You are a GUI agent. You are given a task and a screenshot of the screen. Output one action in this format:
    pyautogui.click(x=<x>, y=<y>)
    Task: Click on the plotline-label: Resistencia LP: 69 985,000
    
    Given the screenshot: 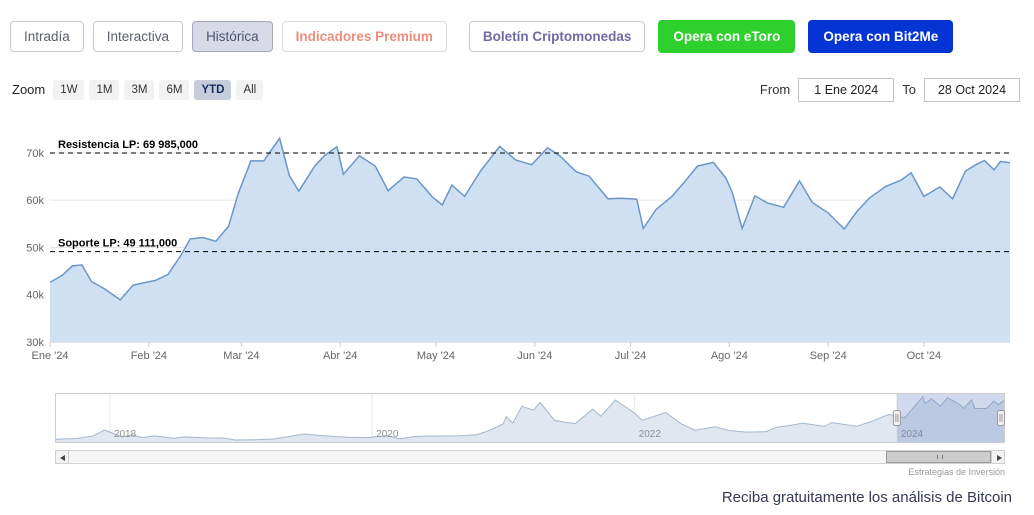 What is the action you would take?
    pyautogui.click(x=128, y=145)
    